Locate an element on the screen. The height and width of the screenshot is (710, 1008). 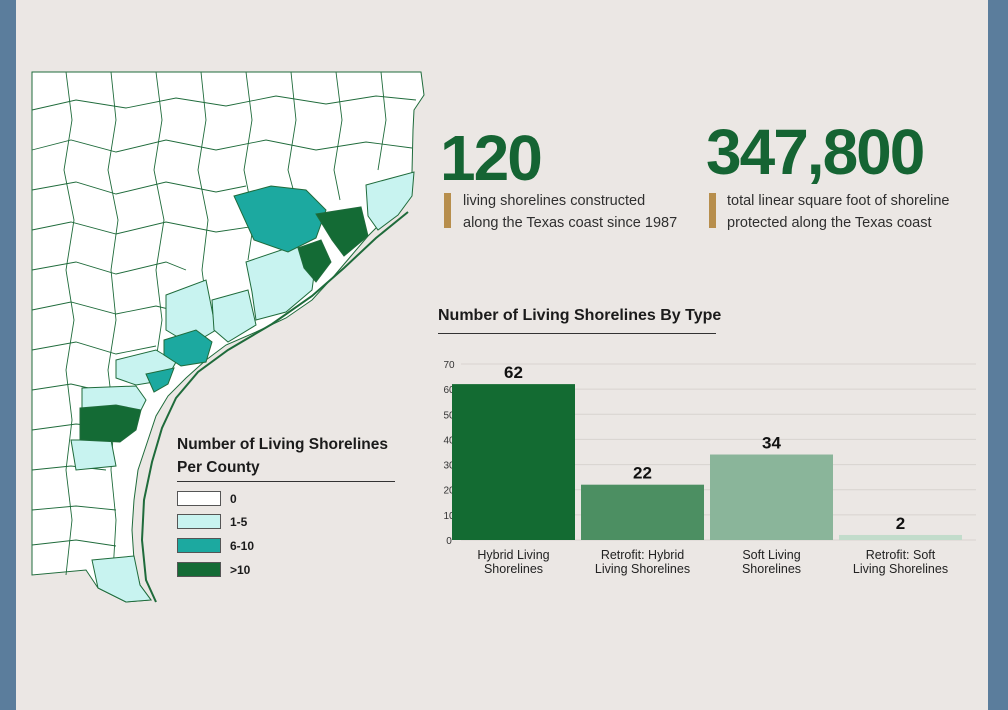
y-tick-label: 30 is located at coordinates (449, 466).